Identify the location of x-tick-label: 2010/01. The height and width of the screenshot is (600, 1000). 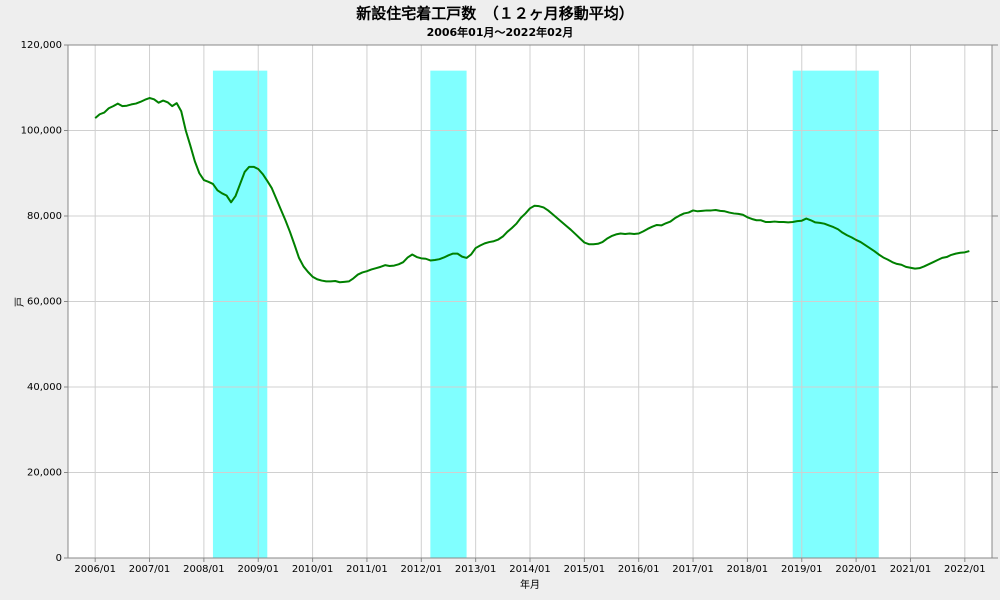
(313, 569).